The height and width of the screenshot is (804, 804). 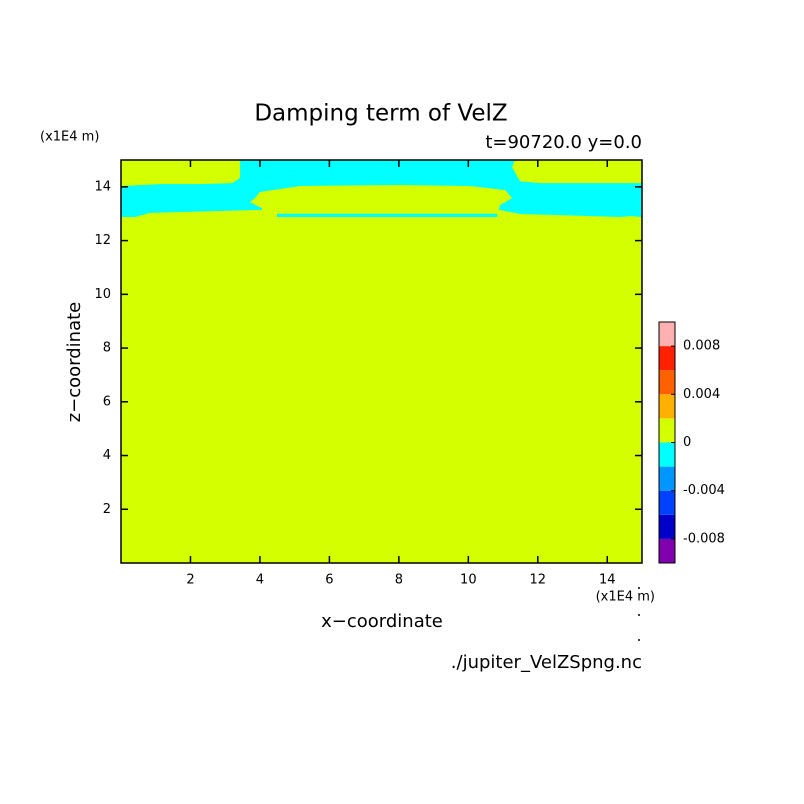 What do you see at coordinates (107, 348) in the screenshot?
I see `y-tick-label: 8` at bounding box center [107, 348].